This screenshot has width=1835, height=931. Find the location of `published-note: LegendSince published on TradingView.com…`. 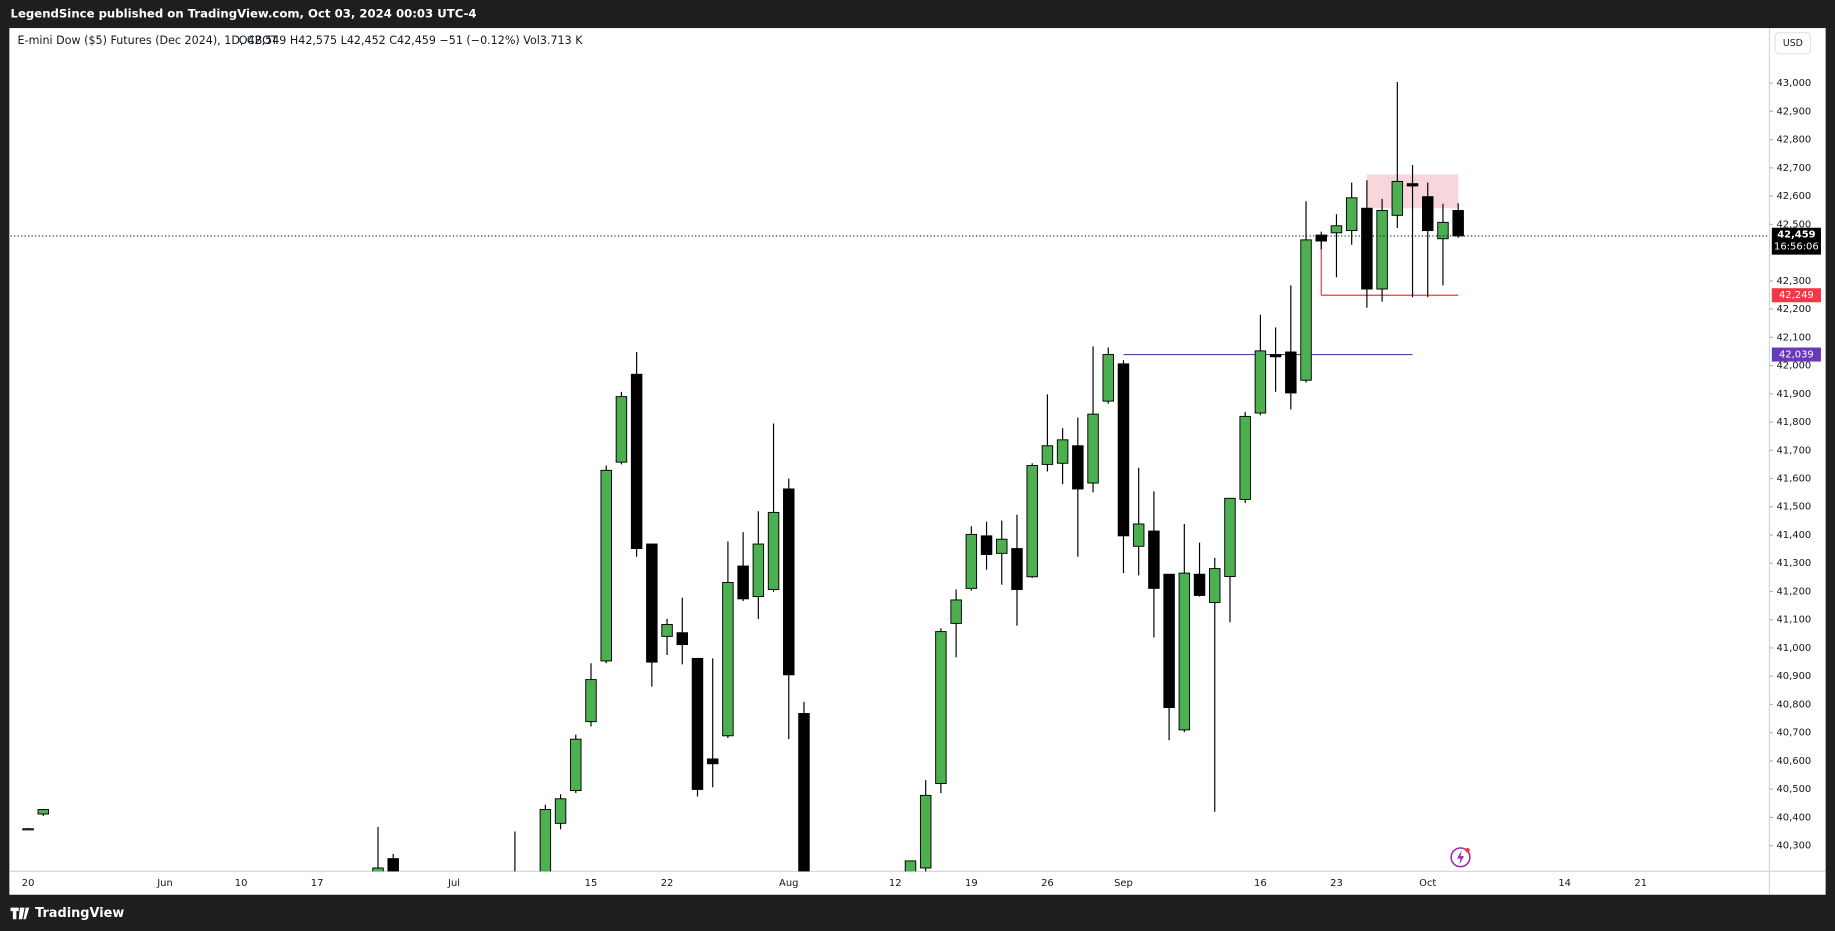

published-note: LegendSince published on TradingView.com… is located at coordinates (244, 14).